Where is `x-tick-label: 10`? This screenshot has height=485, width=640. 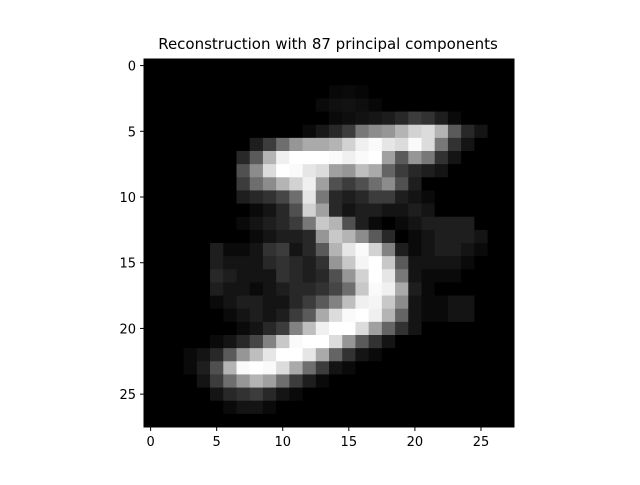 x-tick-label: 10 is located at coordinates (282, 442).